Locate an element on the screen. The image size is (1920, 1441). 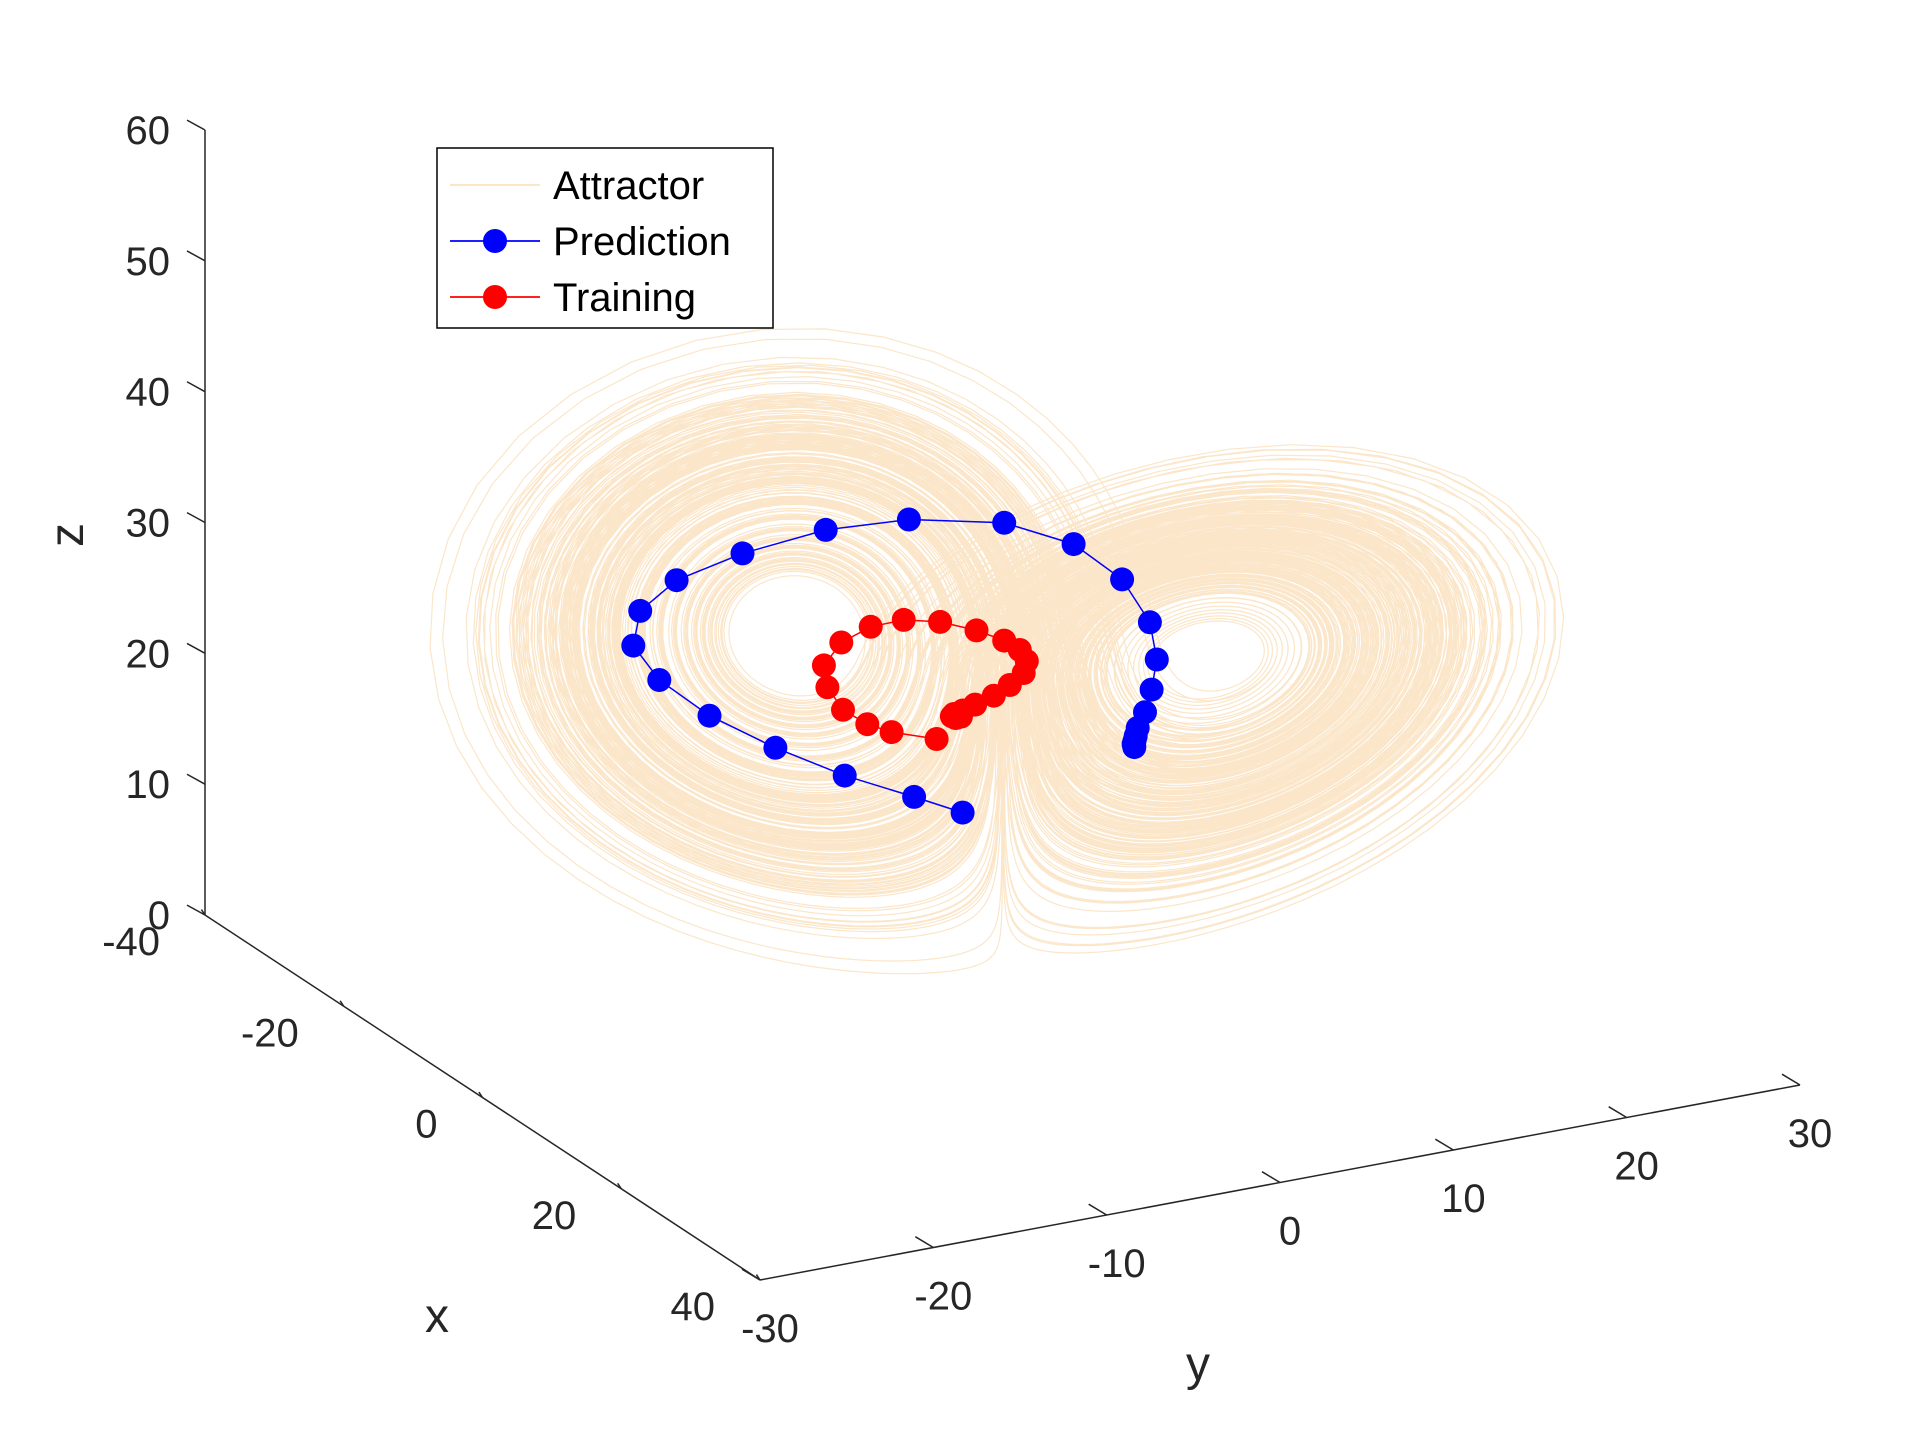
x-tick-label: 40 is located at coordinates (693, 1307).